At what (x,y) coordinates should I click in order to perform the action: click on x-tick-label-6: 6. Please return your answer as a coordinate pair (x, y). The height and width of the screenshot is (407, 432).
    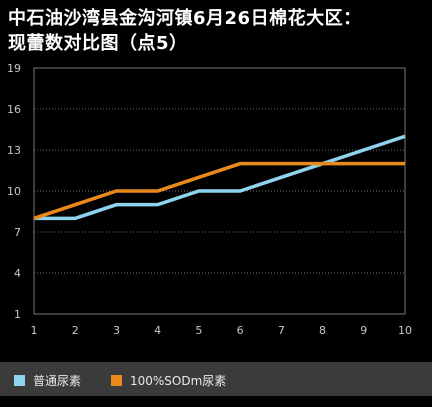
    Looking at the image, I should click on (240, 330).